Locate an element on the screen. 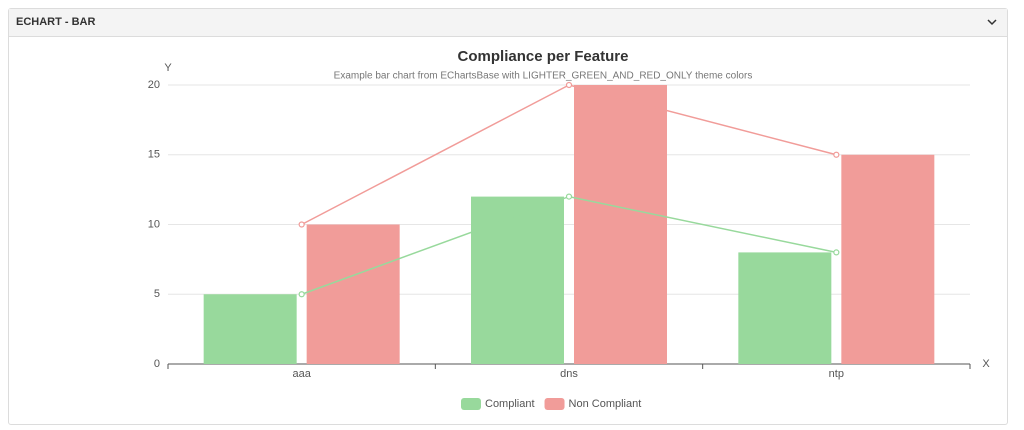 The width and height of the screenshot is (1024, 430). x-axis-name: X is located at coordinates (986, 364).